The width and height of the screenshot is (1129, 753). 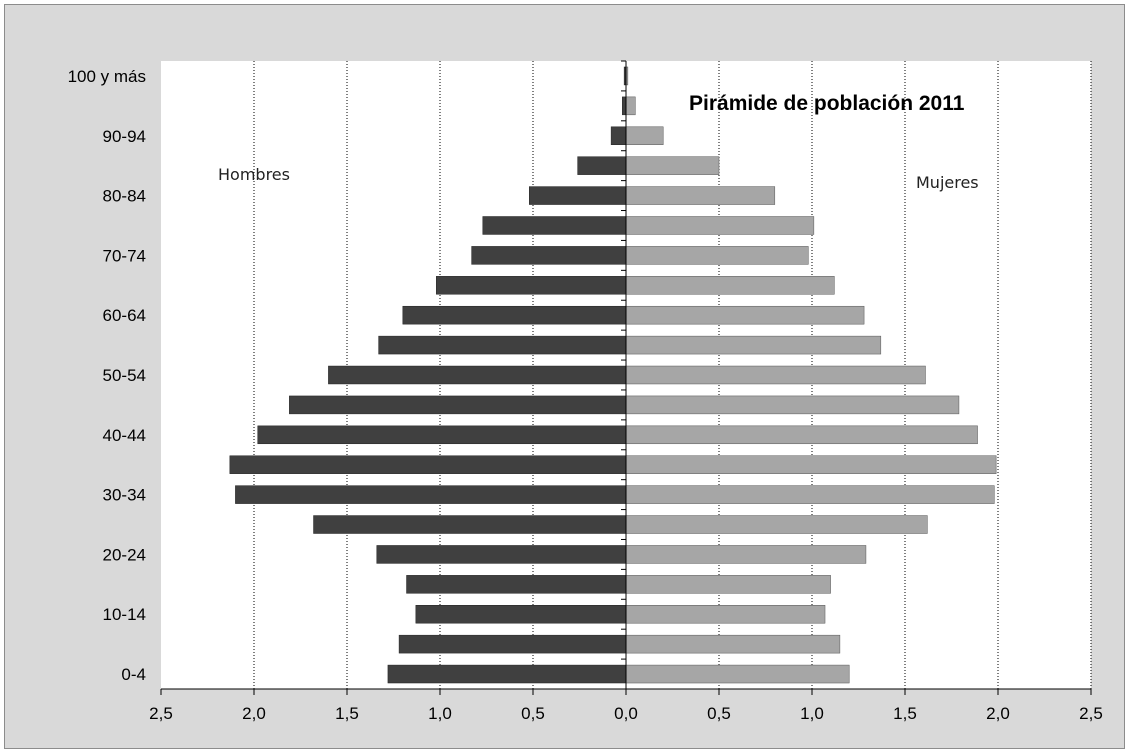 I want to click on y-tick-label: 70-74, so click(x=124, y=255).